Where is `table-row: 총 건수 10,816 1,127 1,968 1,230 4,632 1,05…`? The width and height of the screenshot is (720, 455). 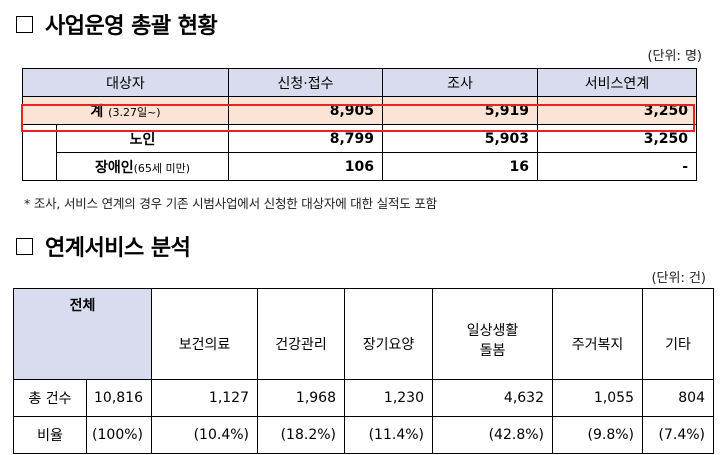
table-row: 총 건수 10,816 1,127 1,968 1,230 4,632 1,05… is located at coordinates (363, 398).